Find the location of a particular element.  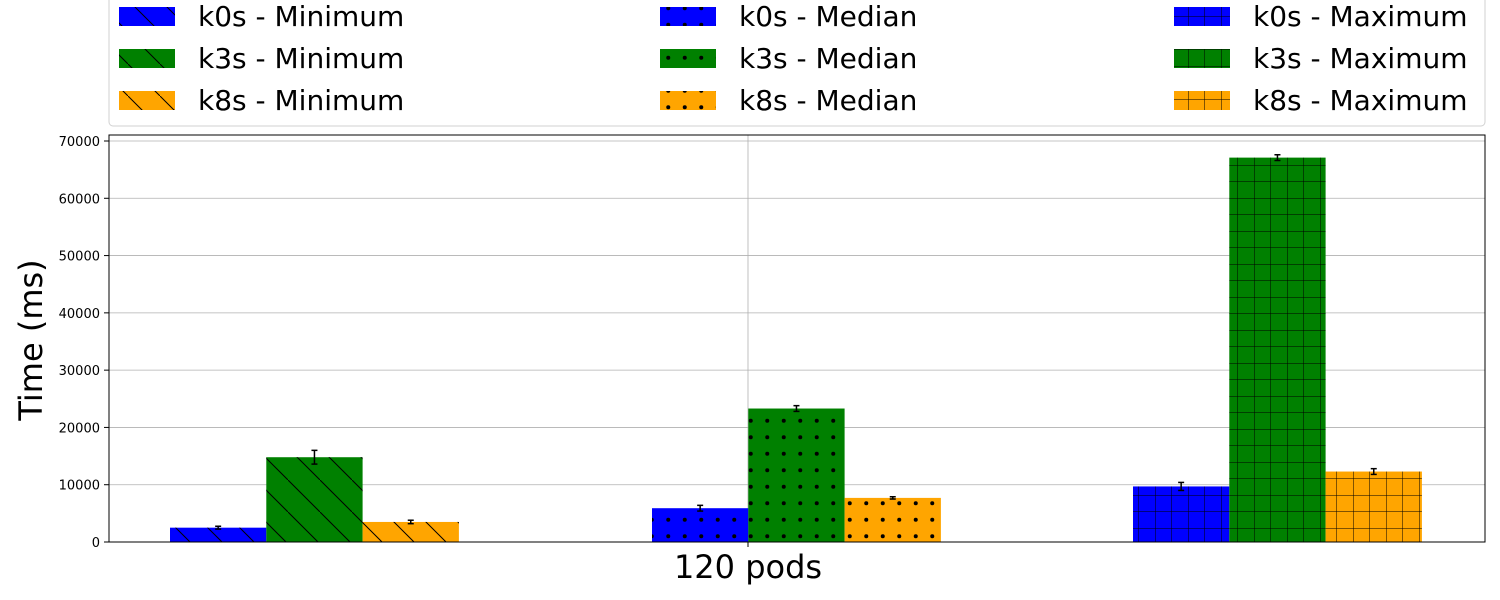

y-tick-label: 30000 is located at coordinates (79, 371).